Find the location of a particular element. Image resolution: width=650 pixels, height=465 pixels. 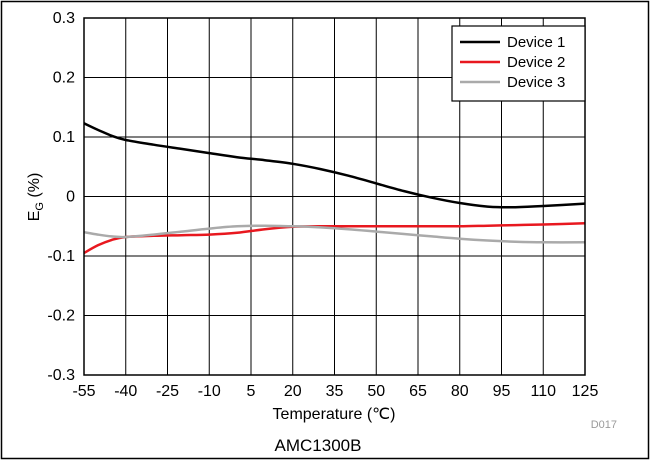

x-tick-label: -25 is located at coordinates (167, 391).